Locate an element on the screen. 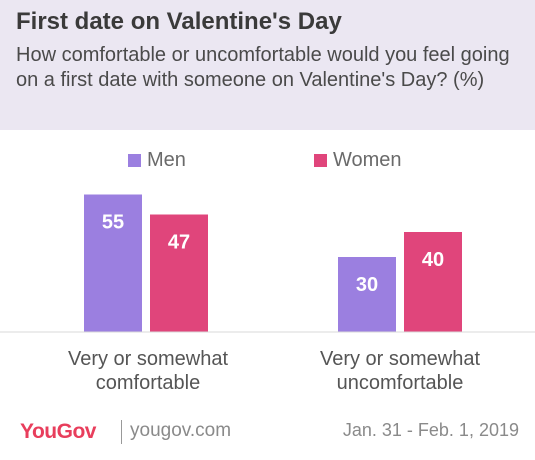 The width and height of the screenshot is (535, 460). legend-item-women: Women is located at coordinates (358, 160).